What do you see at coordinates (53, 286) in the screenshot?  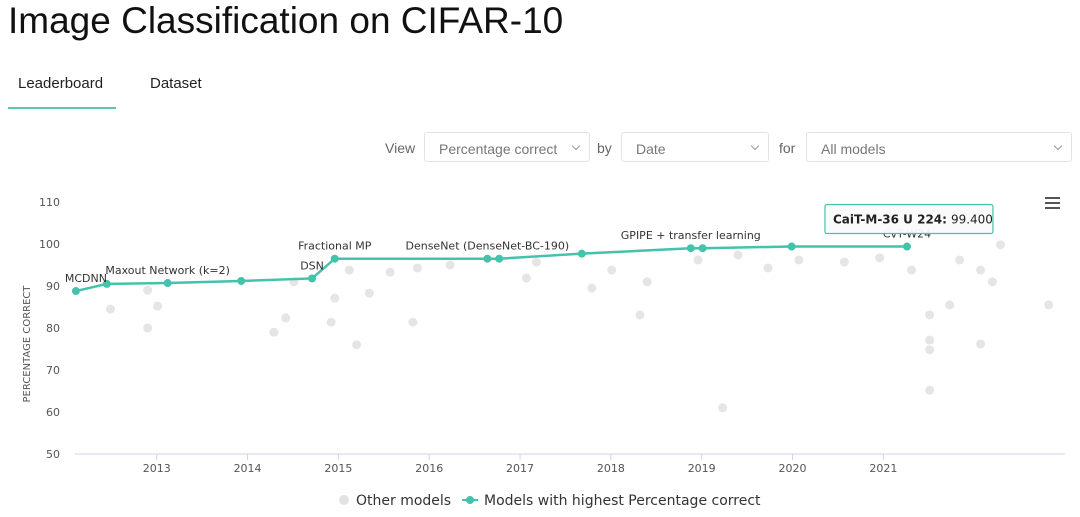 I see `y-tick-label: 90` at bounding box center [53, 286].